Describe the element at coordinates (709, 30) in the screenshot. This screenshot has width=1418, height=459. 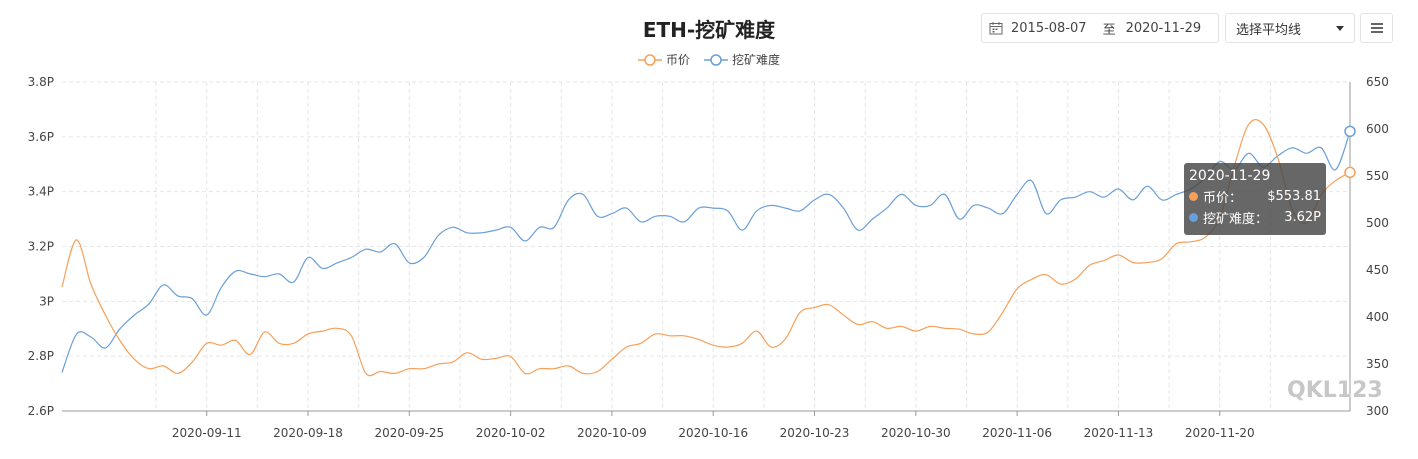
I see `chart-title: ETH-挖矿难度` at that location.